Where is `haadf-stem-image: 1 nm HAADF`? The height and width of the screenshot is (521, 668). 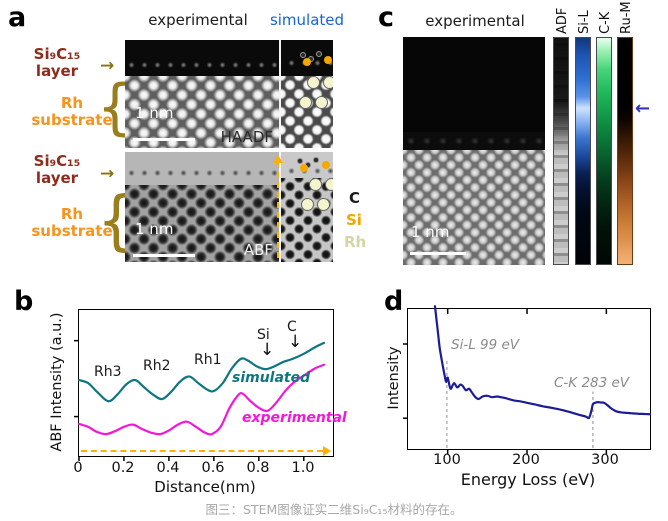
haadf-stem-image: 1 nm HAADF is located at coordinates (229, 94).